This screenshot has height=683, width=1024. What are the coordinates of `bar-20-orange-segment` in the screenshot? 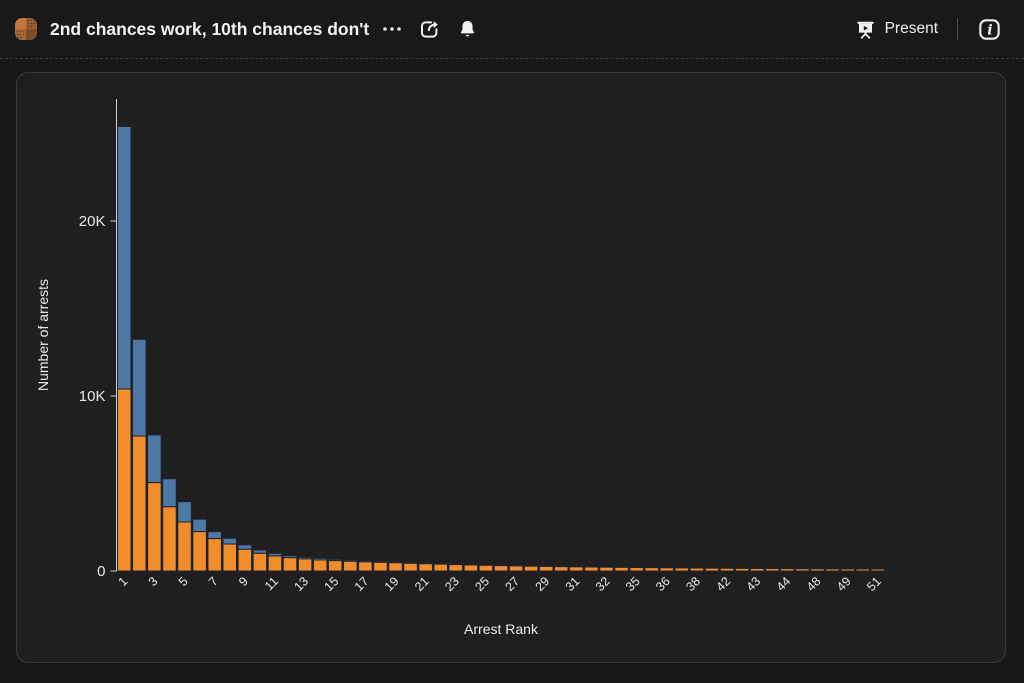 It's located at (410, 567).